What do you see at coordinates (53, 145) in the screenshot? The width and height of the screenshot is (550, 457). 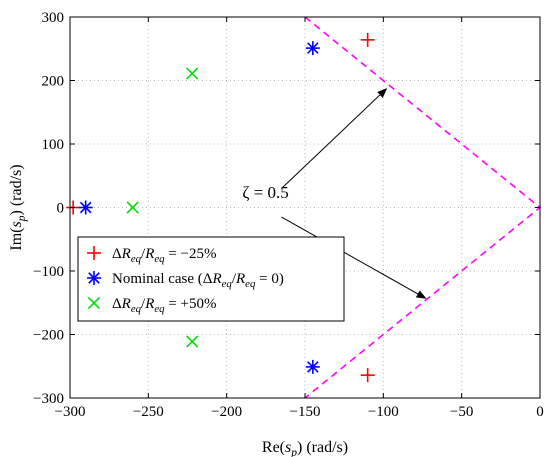 I see `y-tick-label: 100` at bounding box center [53, 145].